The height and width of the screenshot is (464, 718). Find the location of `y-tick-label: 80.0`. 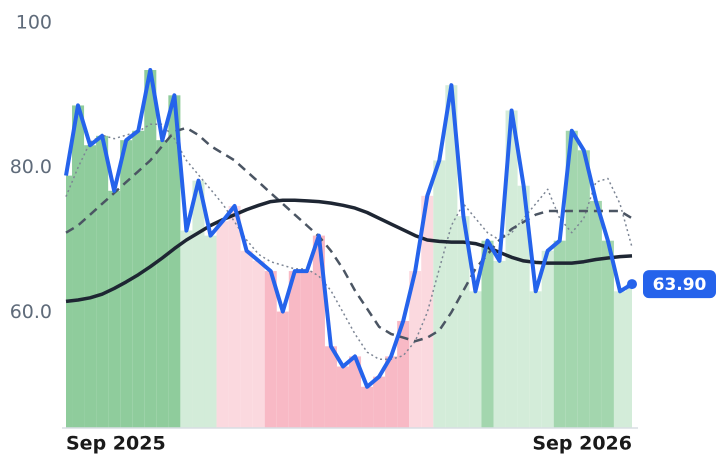

y-tick-label: 80.0 is located at coordinates (31, 167).